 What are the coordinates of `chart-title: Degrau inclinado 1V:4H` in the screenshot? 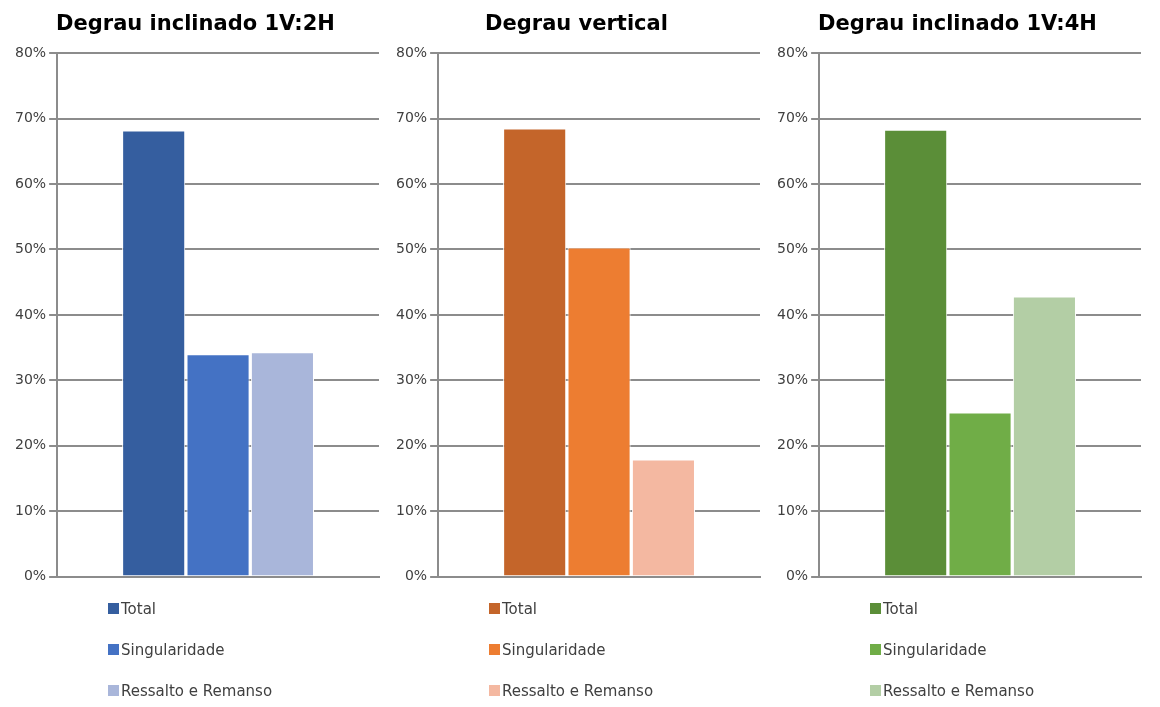 It's located at (957, 23).